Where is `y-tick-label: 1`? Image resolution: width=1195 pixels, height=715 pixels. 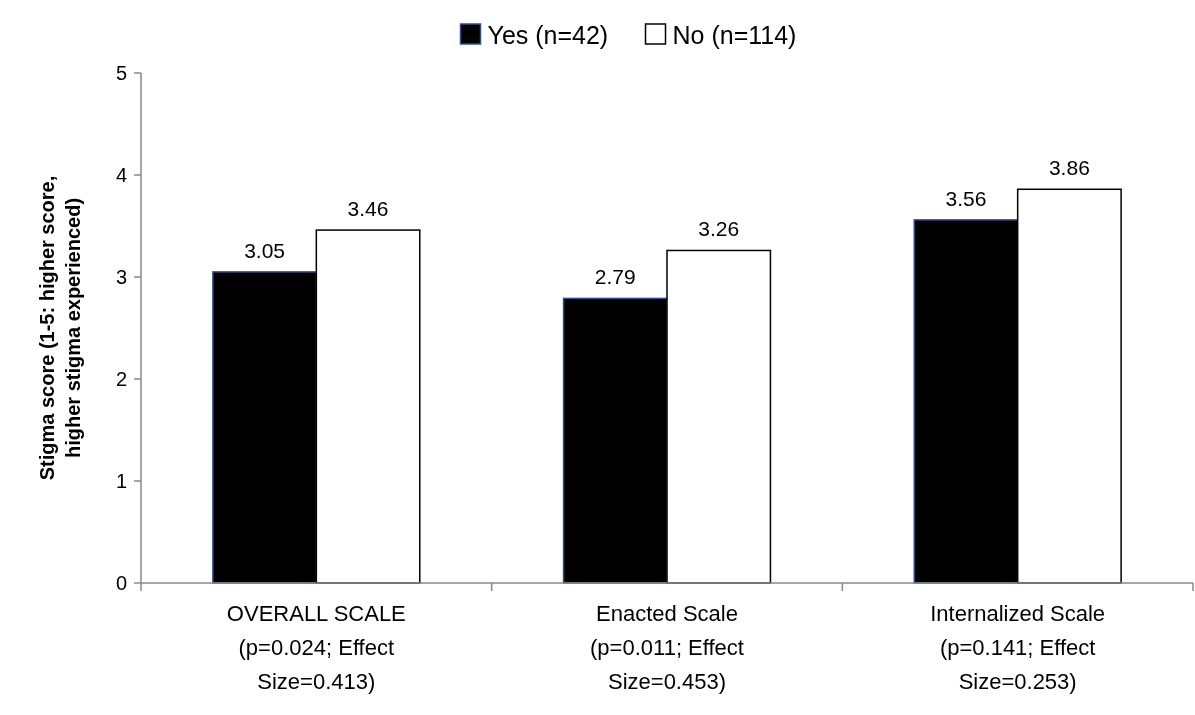
y-tick-label: 1 is located at coordinates (121, 481).